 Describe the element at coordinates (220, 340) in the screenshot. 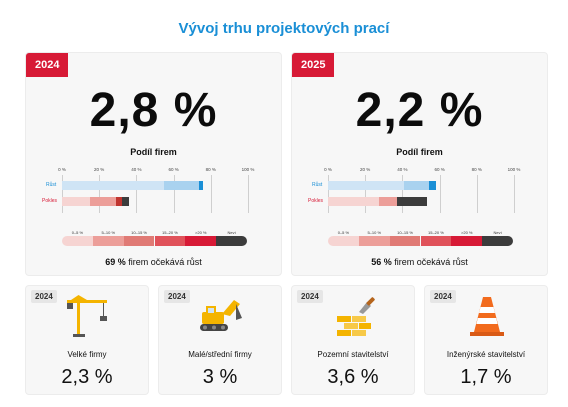

I see `kpi-card-small-medium-firms: 2024 Malé/střední firmy 3 %` at that location.